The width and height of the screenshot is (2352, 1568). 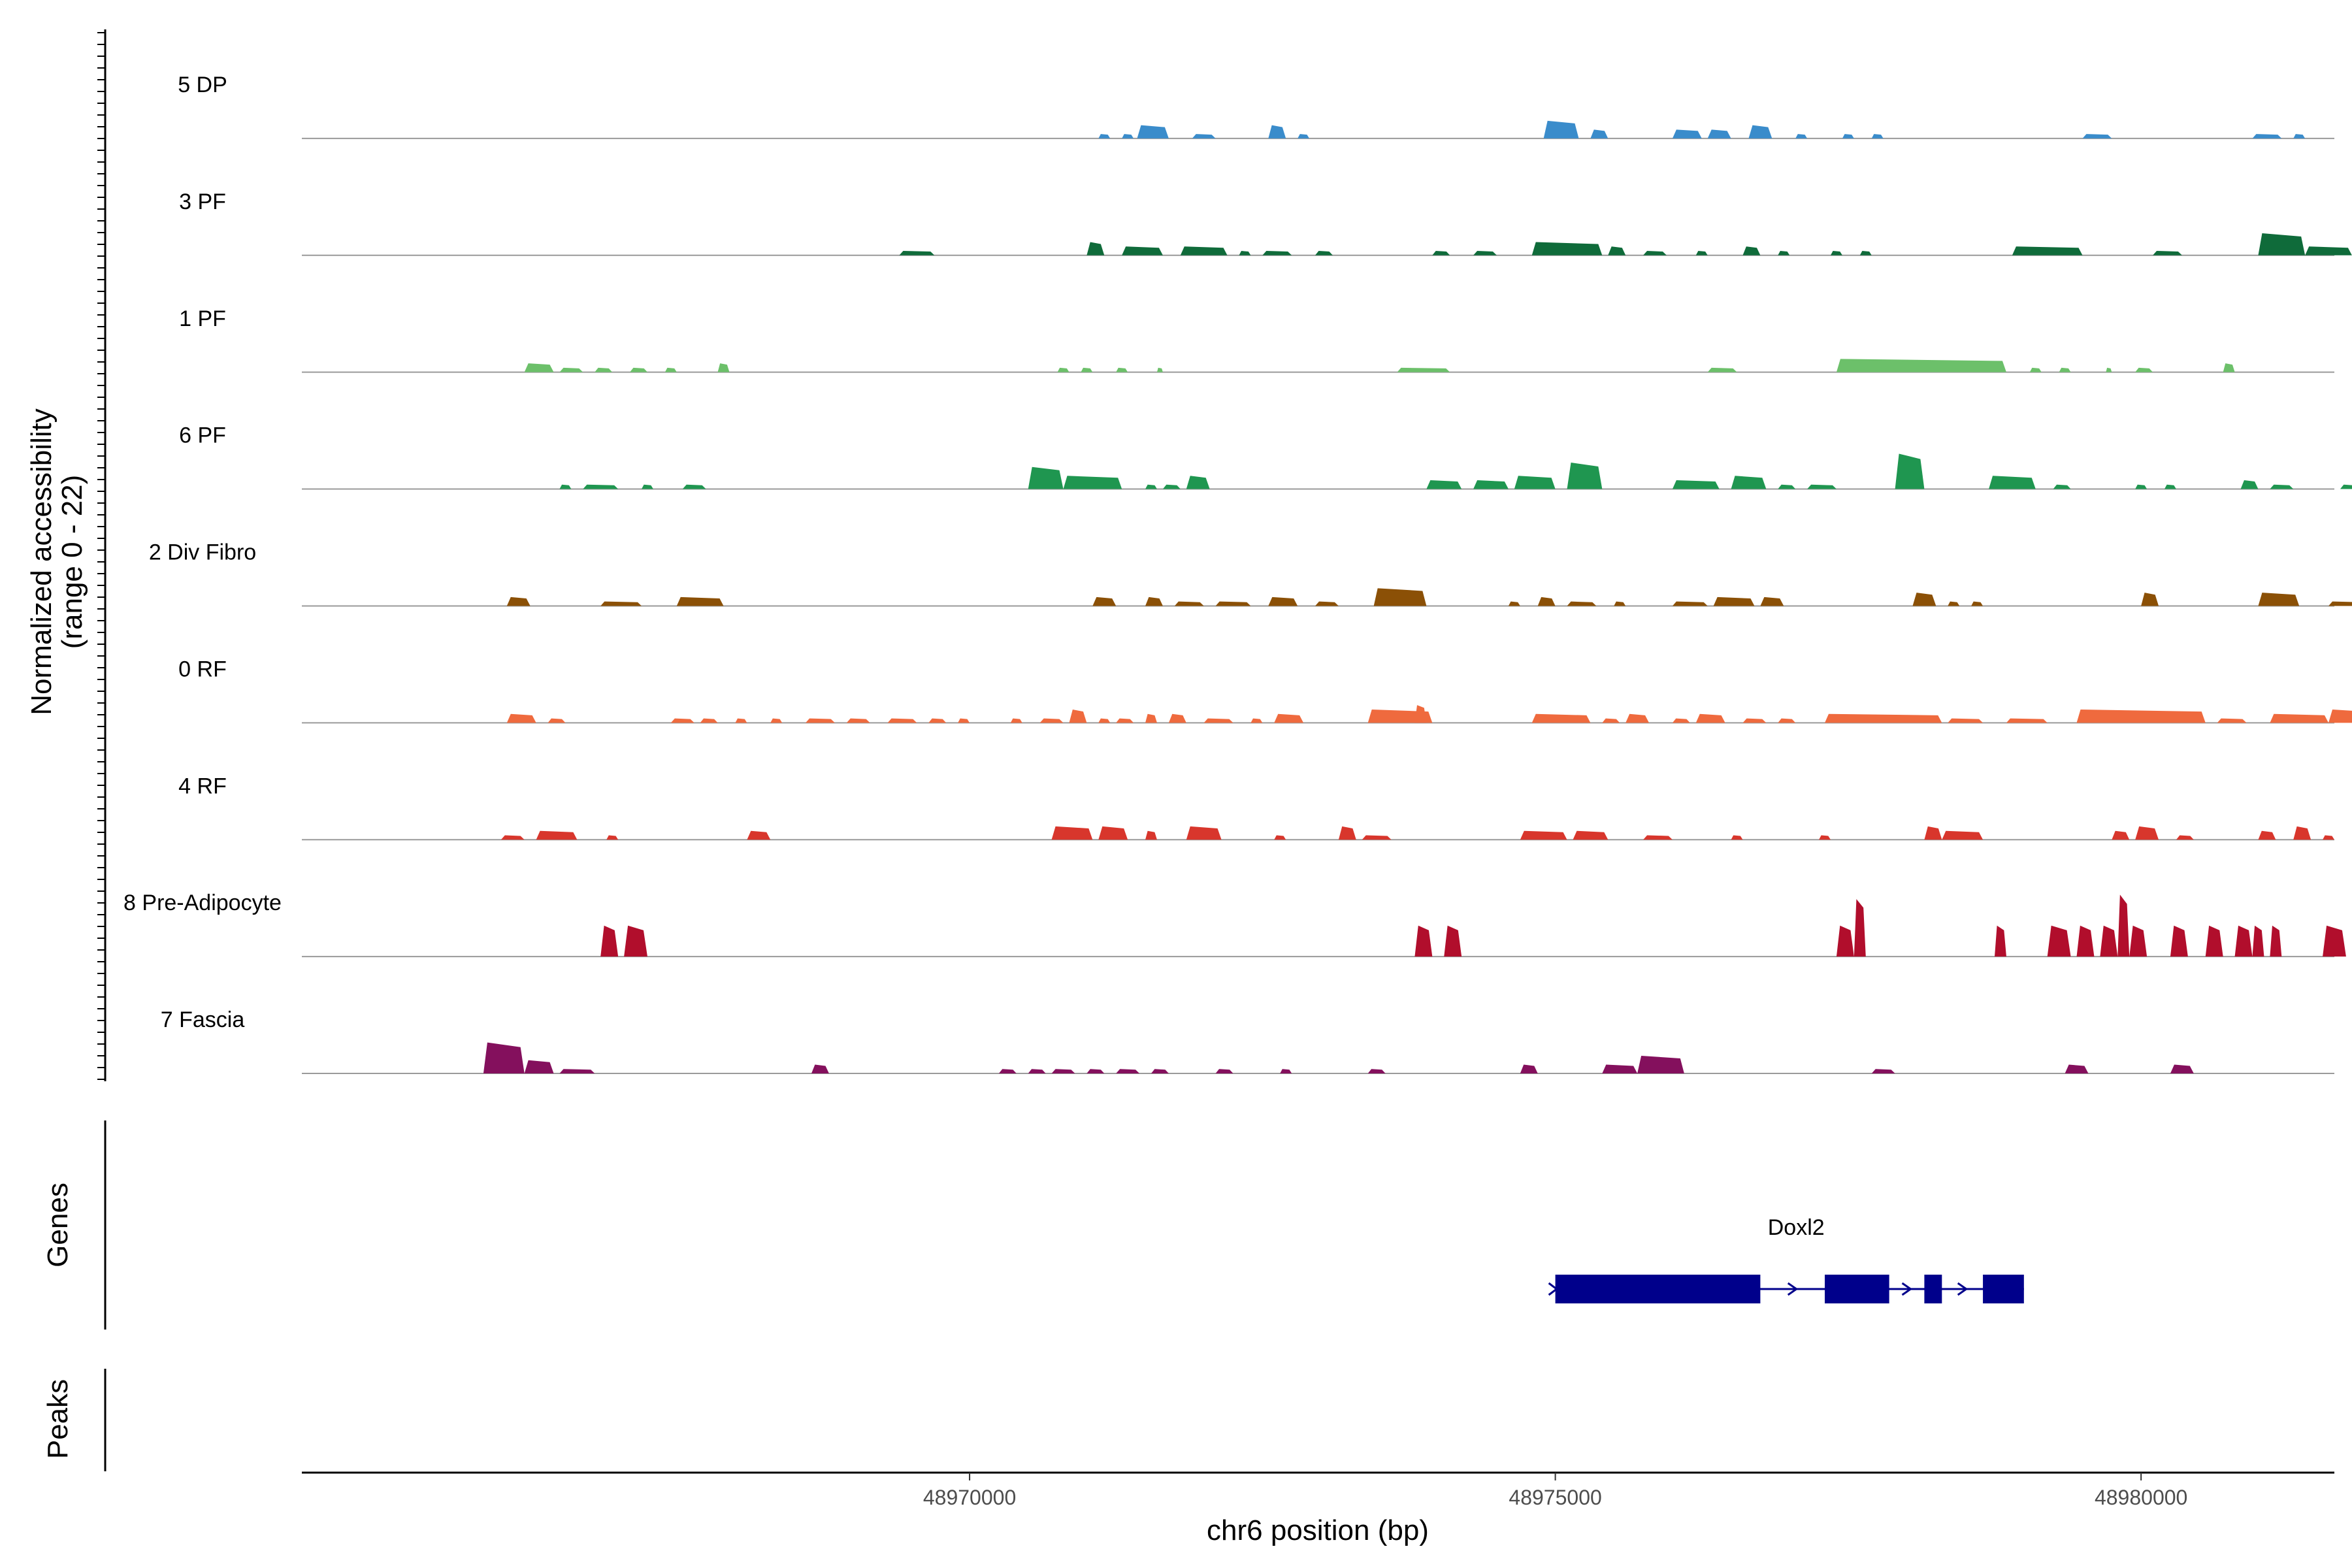 What do you see at coordinates (41, 561) in the screenshot?
I see `y-axis-title: Normalized accessibility` at bounding box center [41, 561].